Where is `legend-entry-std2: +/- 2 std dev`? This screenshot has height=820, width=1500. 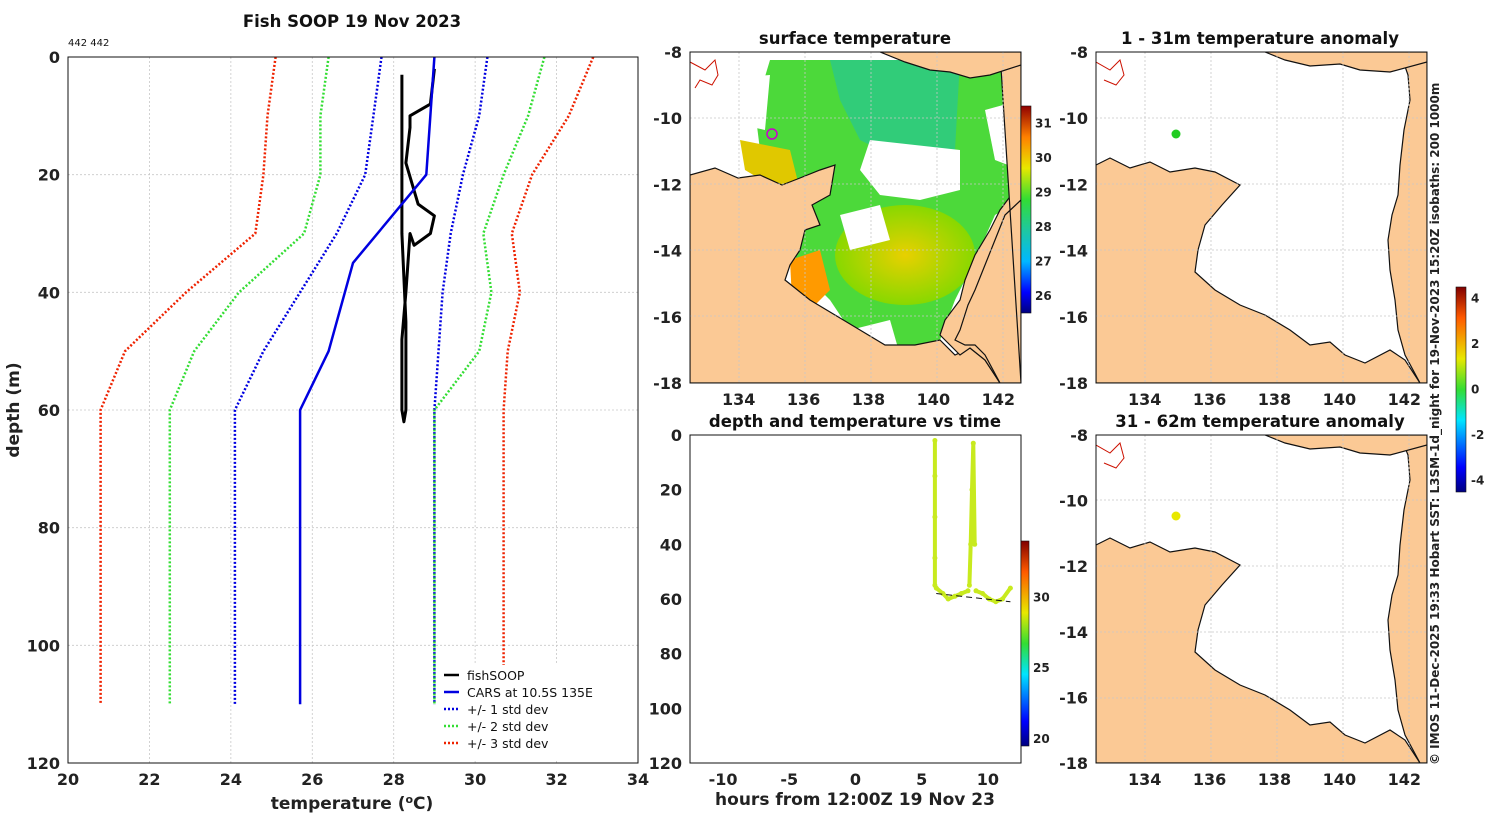 legend-entry-std2: +/- 2 std dev is located at coordinates (496, 726).